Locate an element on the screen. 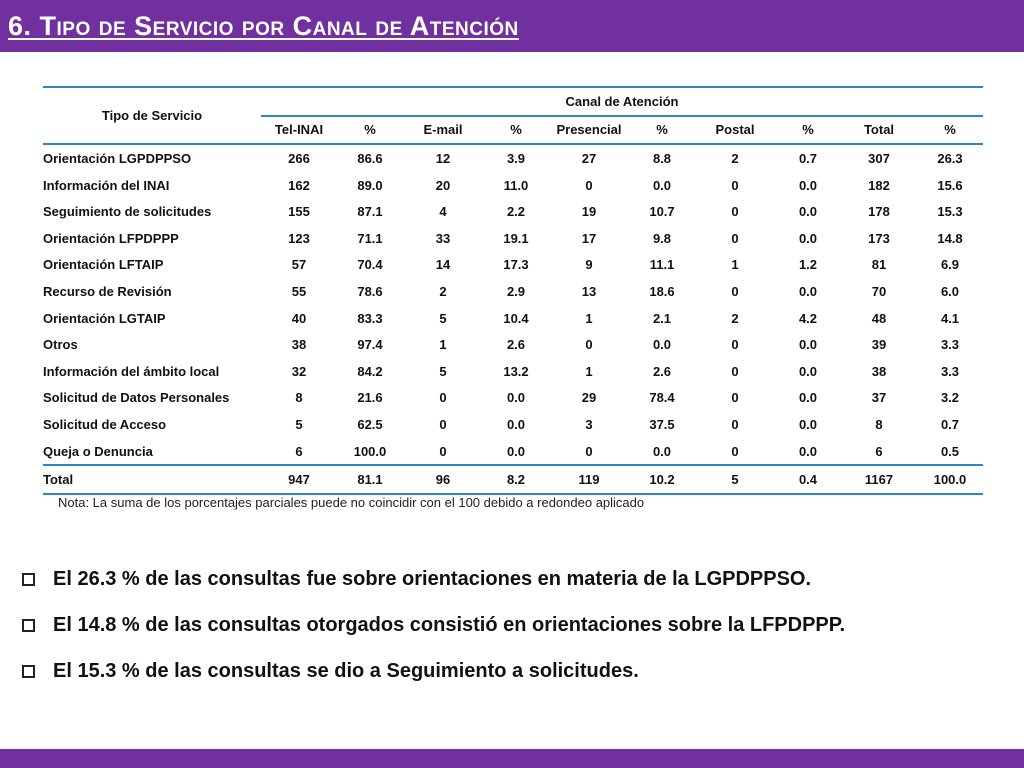 This screenshot has height=768, width=1024. table-row: Otros 38 97.4 1 2.6 0 0.0 0 0.0 39 3.3 is located at coordinates (513, 344).